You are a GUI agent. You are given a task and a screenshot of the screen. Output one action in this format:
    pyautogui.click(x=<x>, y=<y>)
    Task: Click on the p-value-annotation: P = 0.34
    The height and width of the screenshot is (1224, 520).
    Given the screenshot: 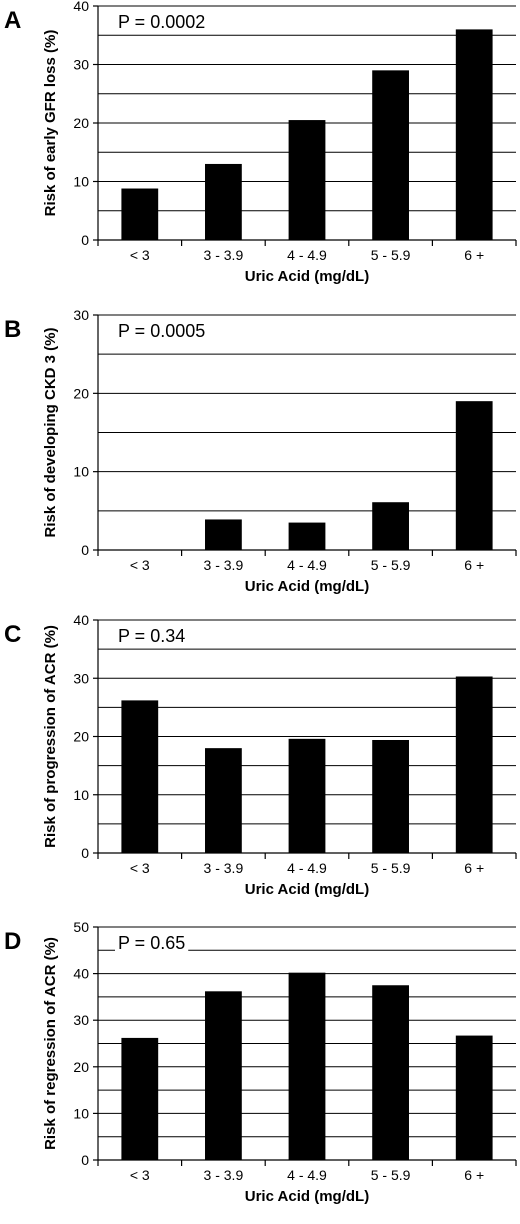 What is the action you would take?
    pyautogui.click(x=151, y=636)
    